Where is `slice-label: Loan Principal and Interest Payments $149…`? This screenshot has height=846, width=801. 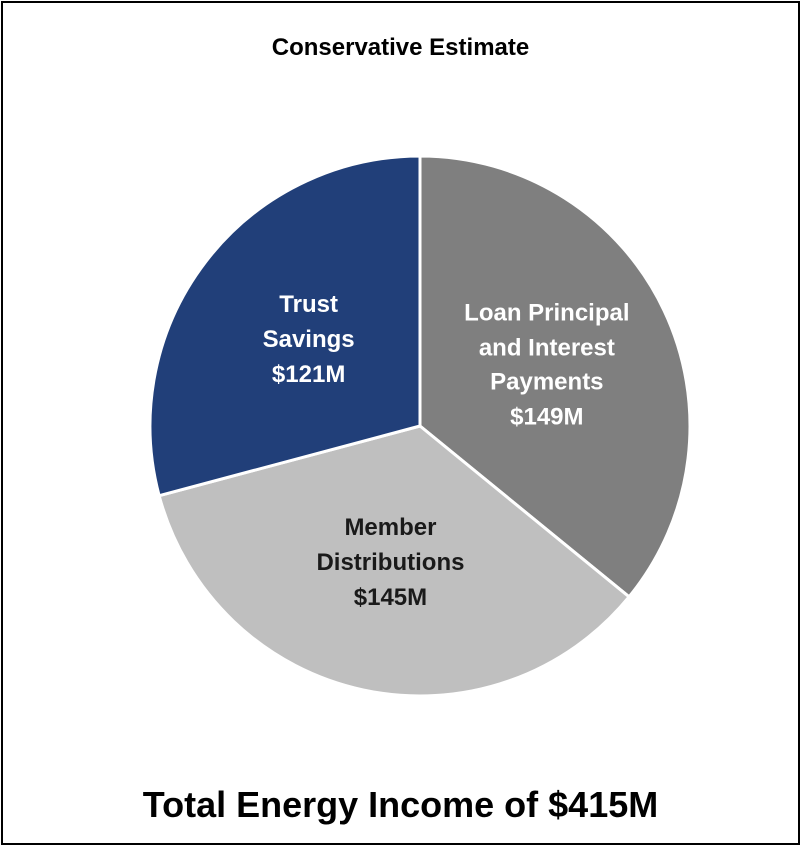 slice-label: Loan Principal and Interest Payments $149… is located at coordinates (547, 365).